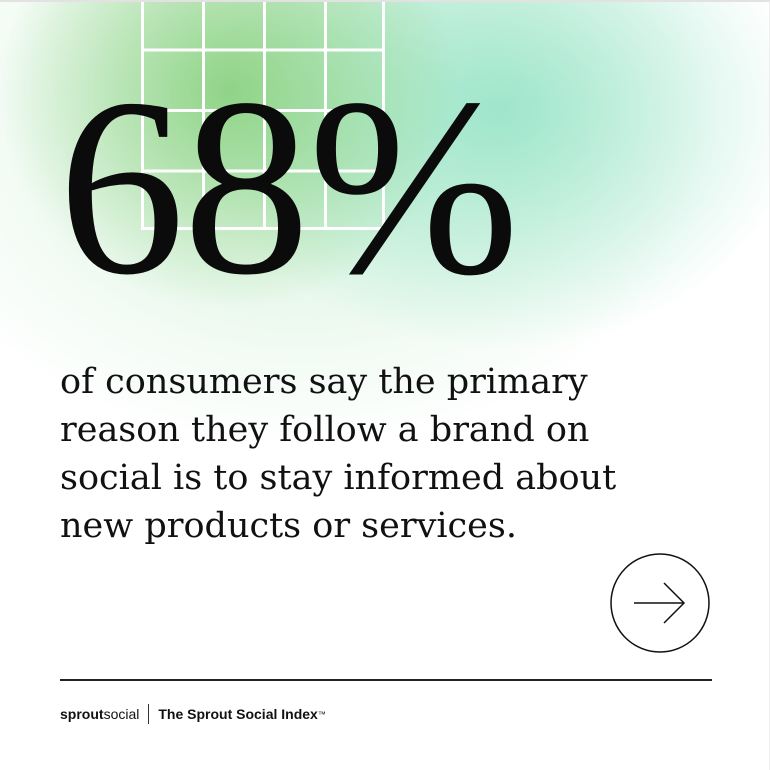 The width and height of the screenshot is (770, 770). Describe the element at coordinates (386, 680) in the screenshot. I see `divider` at that location.